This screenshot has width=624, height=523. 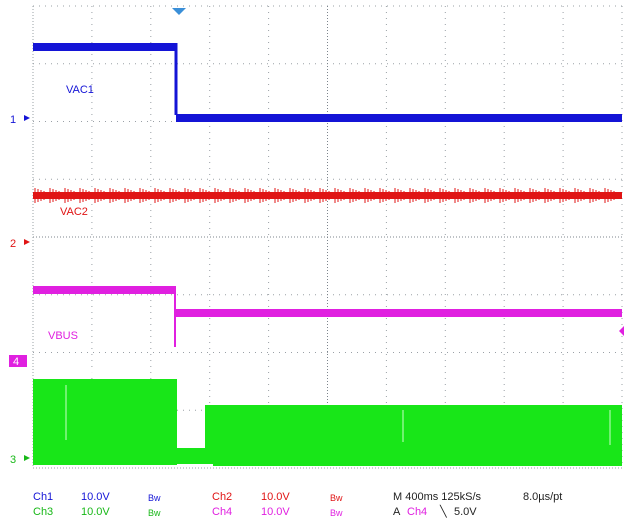 What do you see at coordinates (13, 460) in the screenshot?
I see `ground-marker-3-label: 3` at bounding box center [13, 460].